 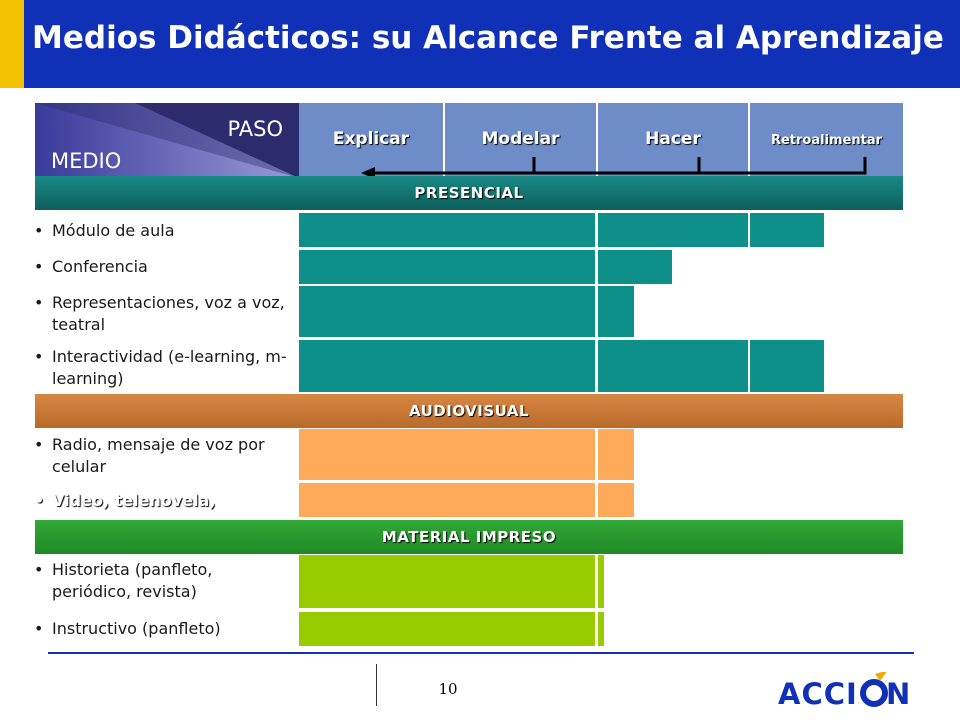 What do you see at coordinates (91, 266) in the screenshot?
I see `row-label-conferencia: • Conferencia` at bounding box center [91, 266].